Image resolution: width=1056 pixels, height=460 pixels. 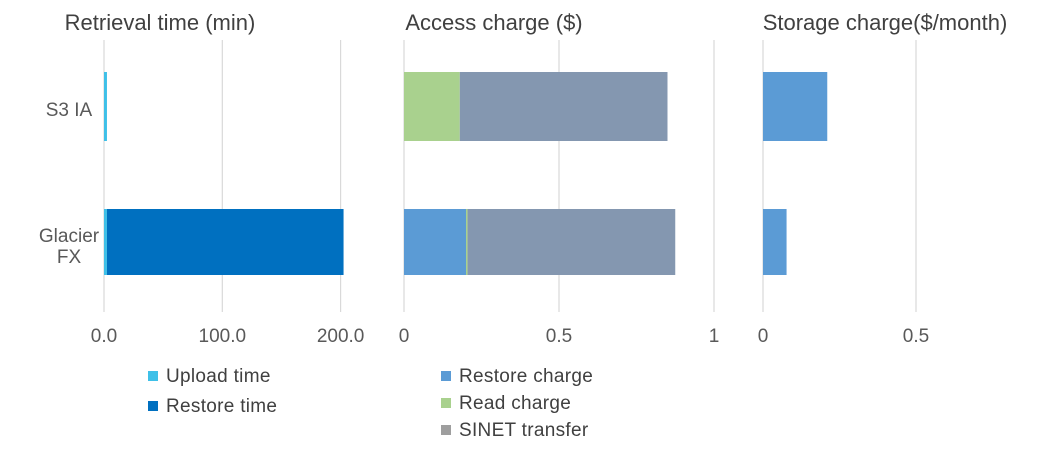 What do you see at coordinates (69, 236) in the screenshot?
I see `y-category-label: Glacier` at bounding box center [69, 236].